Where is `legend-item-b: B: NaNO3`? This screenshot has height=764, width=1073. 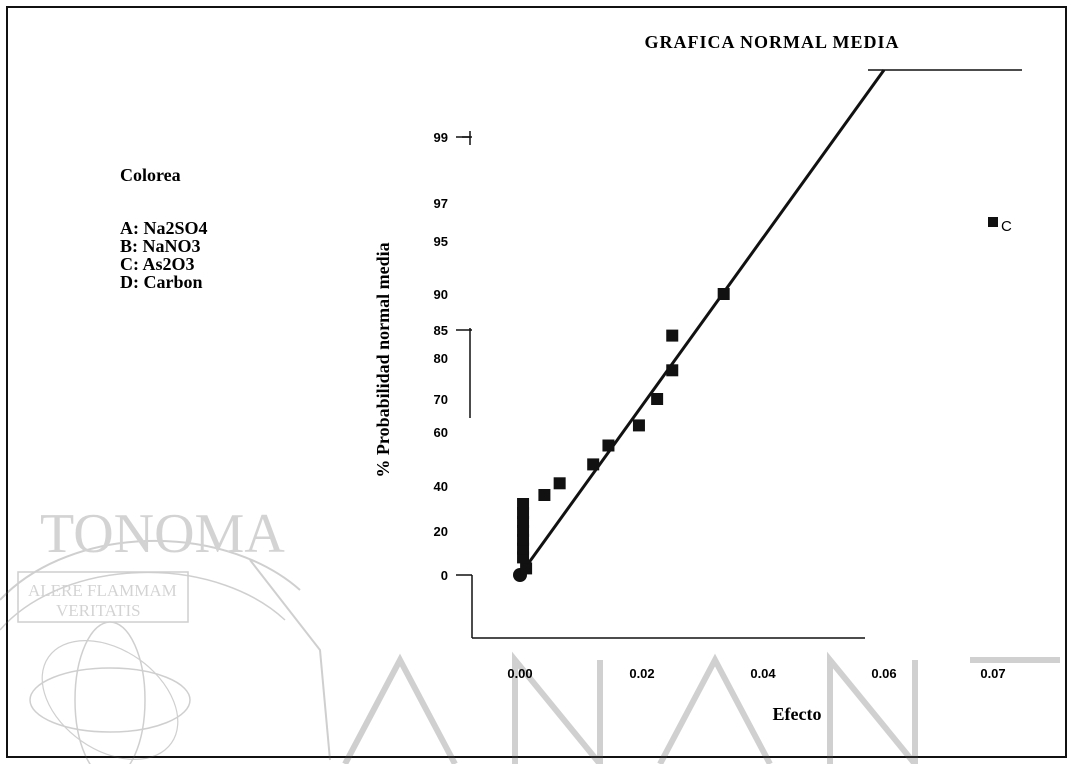
legend-item-b: B: NaNO3 is located at coordinates (160, 246).